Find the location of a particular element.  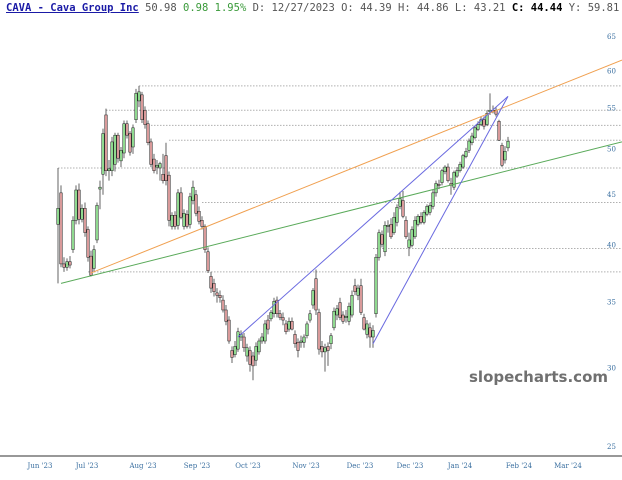

y-readout: Y: 59.81 is located at coordinates (594, 8).